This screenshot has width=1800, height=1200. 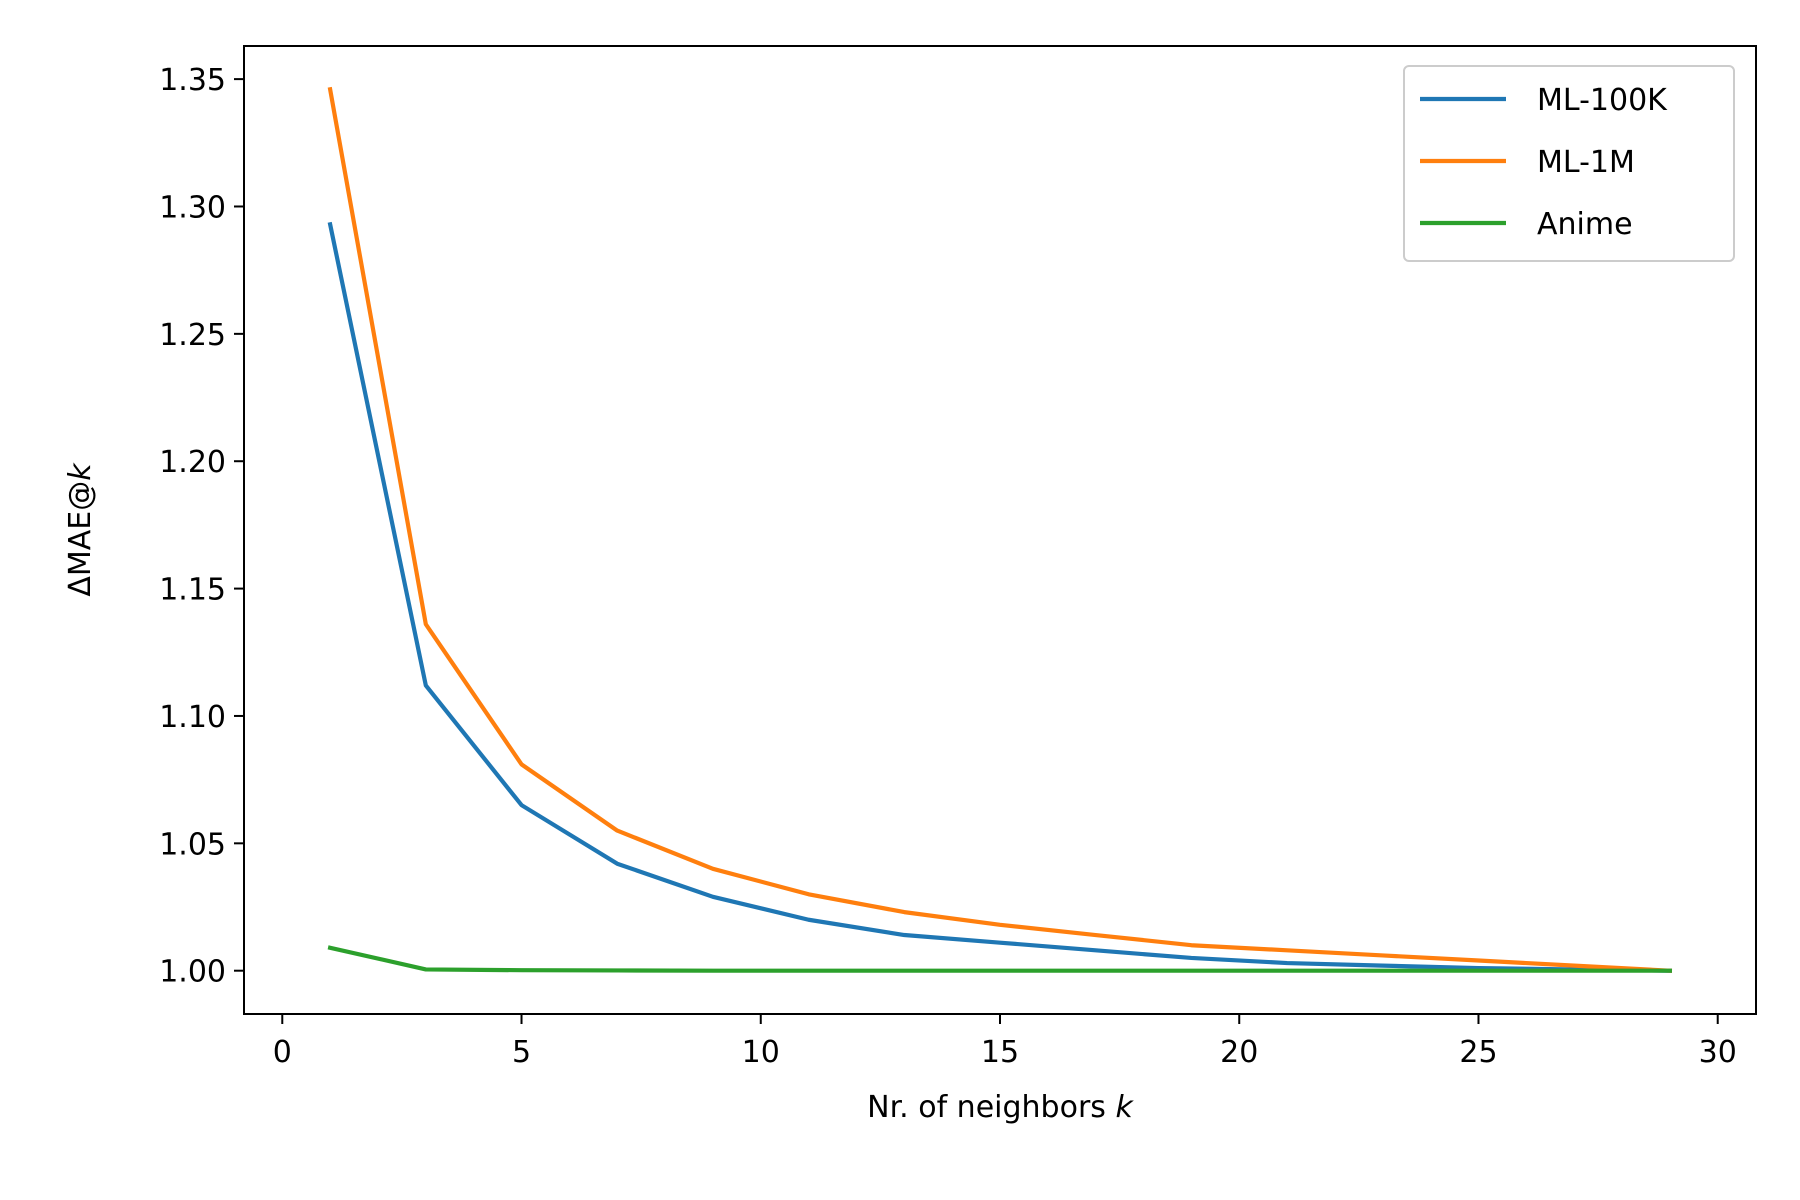 I want to click on y-tick-label: 1.05, so click(x=192, y=844).